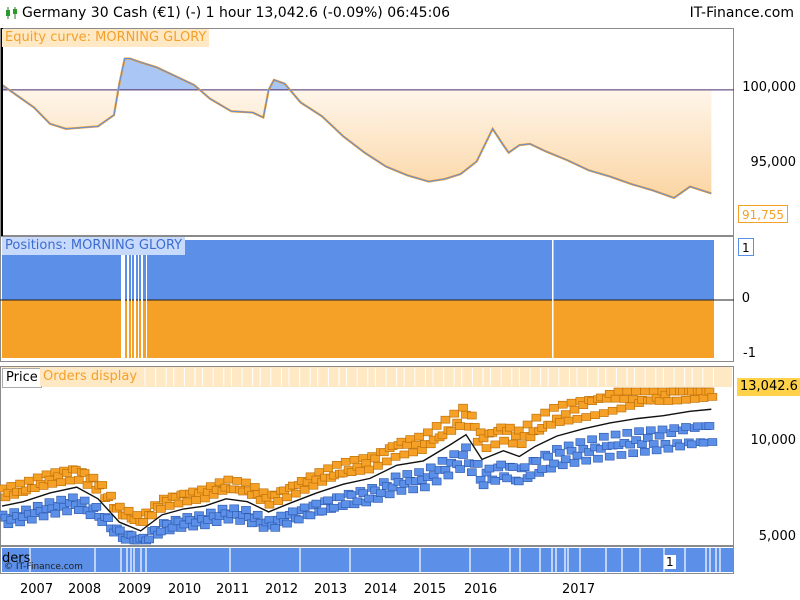 Image resolution: width=800 pixels, height=600 pixels. What do you see at coordinates (430, 589) in the screenshot?
I see `x-tick-2015: 2015` at bounding box center [430, 589].